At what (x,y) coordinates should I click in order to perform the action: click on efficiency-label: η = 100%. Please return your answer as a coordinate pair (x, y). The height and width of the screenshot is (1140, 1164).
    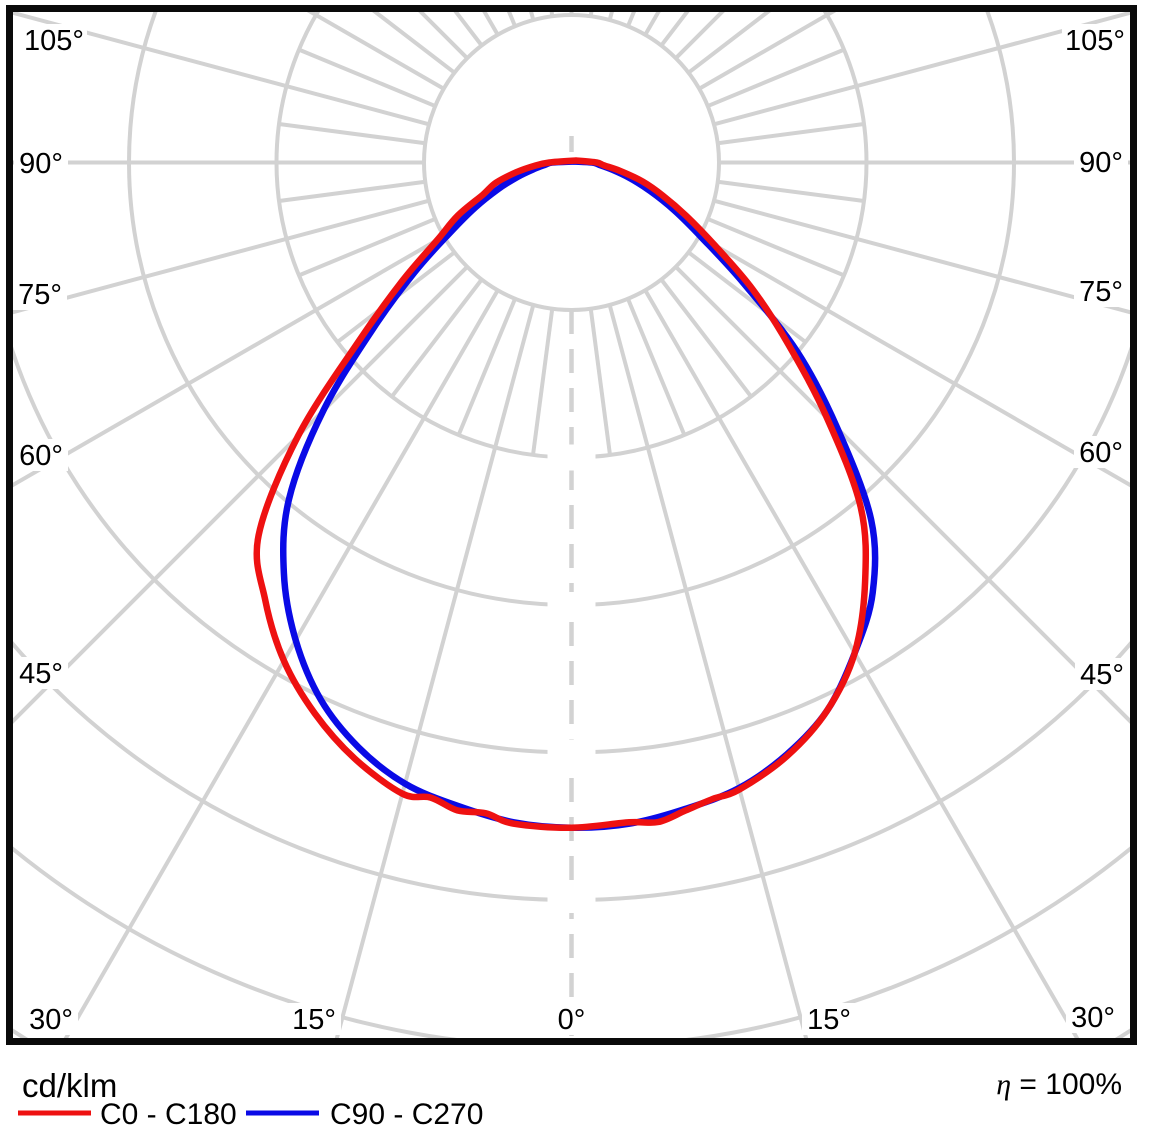
    Looking at the image, I should click on (1059, 1084).